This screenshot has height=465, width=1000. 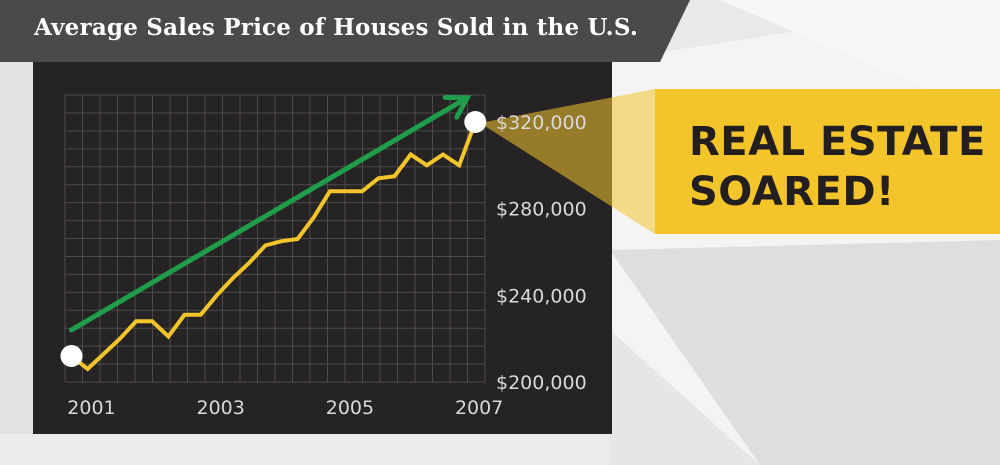 I want to click on callout-text: REAL ESTATE SOARED!, so click(x=837, y=167).